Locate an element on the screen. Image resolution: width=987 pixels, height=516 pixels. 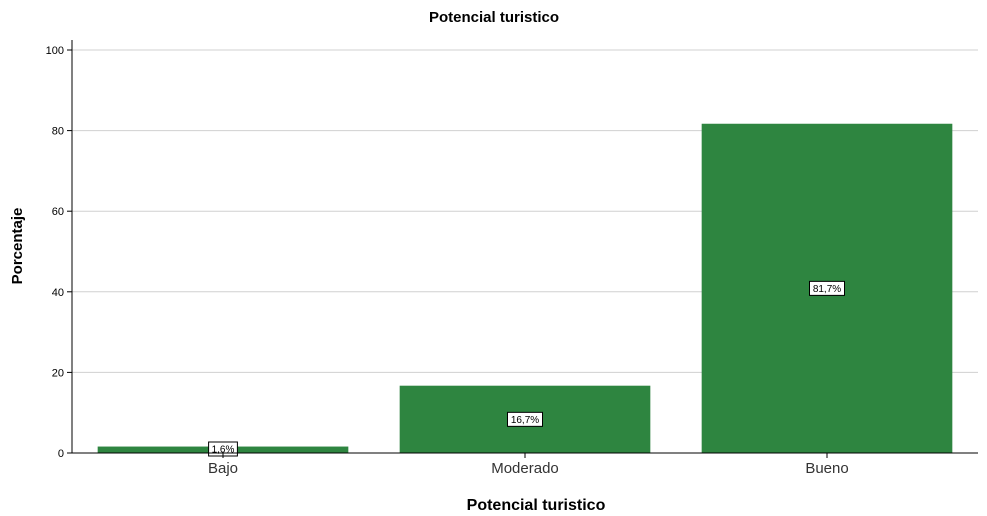
x-axis-ticks: Bajo Moderado Bueno is located at coordinates (528, 465).